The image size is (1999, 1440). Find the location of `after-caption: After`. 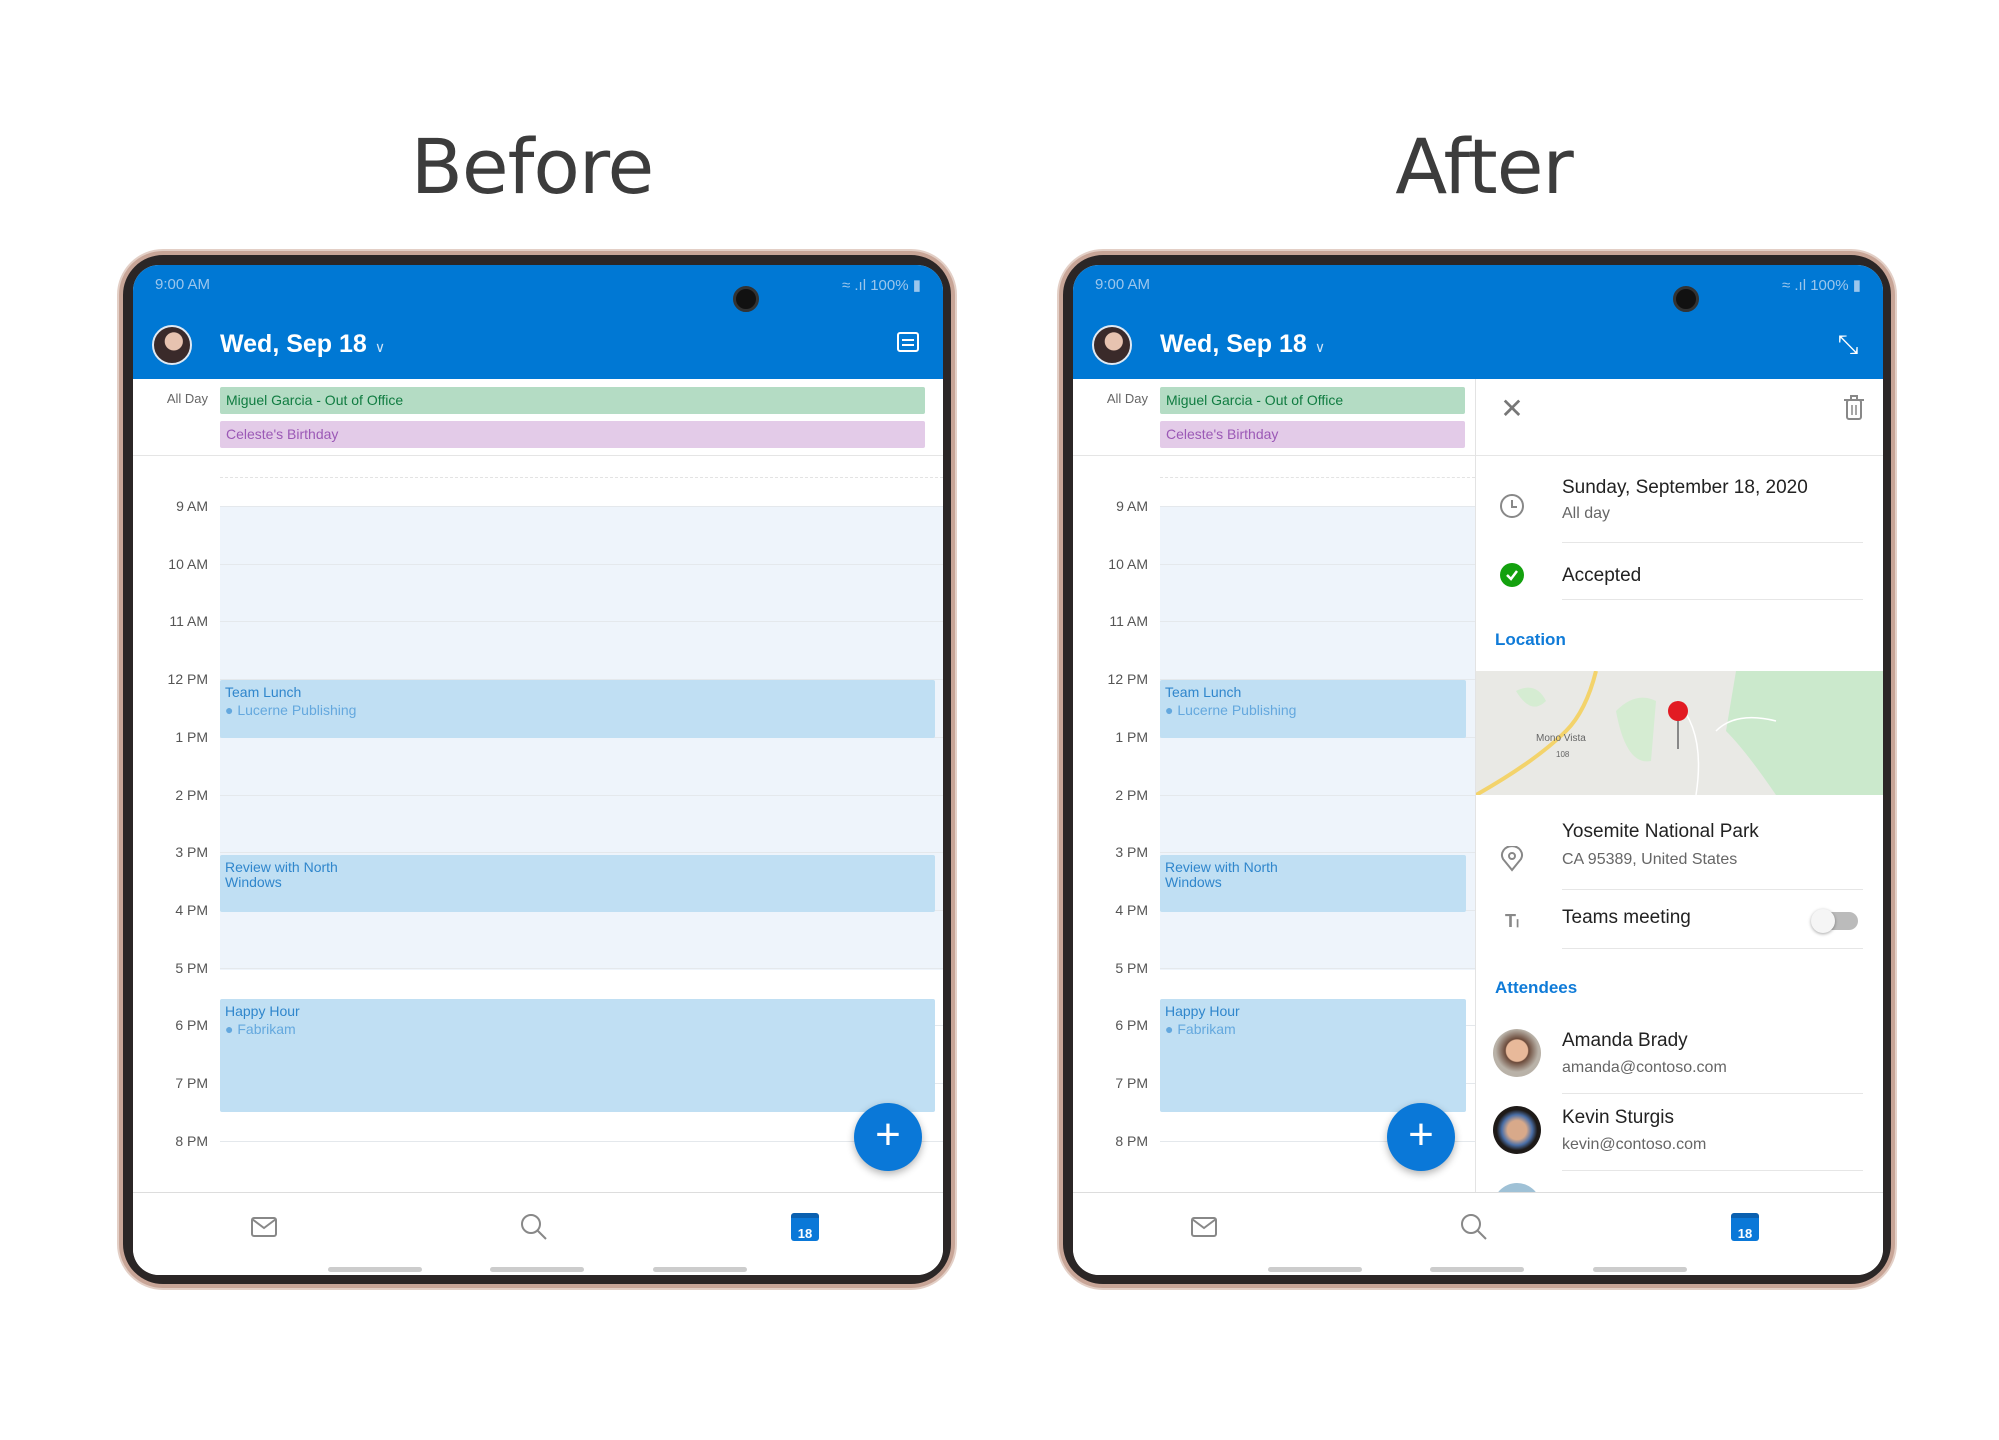

after-caption: After is located at coordinates (1484, 166).